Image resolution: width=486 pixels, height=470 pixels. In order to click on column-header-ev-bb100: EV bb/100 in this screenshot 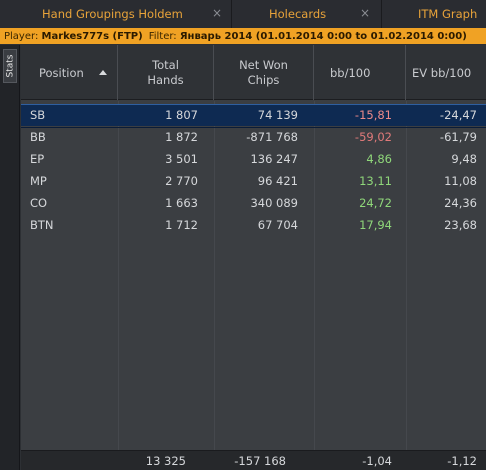, I will do `click(446, 72)`.